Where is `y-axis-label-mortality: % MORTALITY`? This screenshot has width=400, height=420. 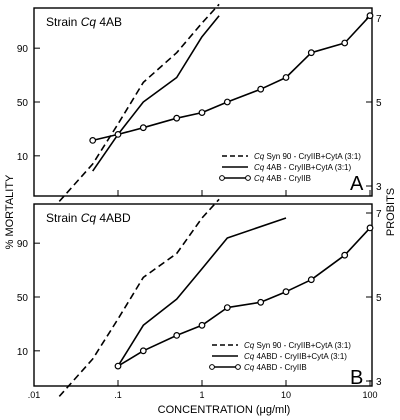 y-axis-label-mortality: % MORTALITY is located at coordinates (10, 211).